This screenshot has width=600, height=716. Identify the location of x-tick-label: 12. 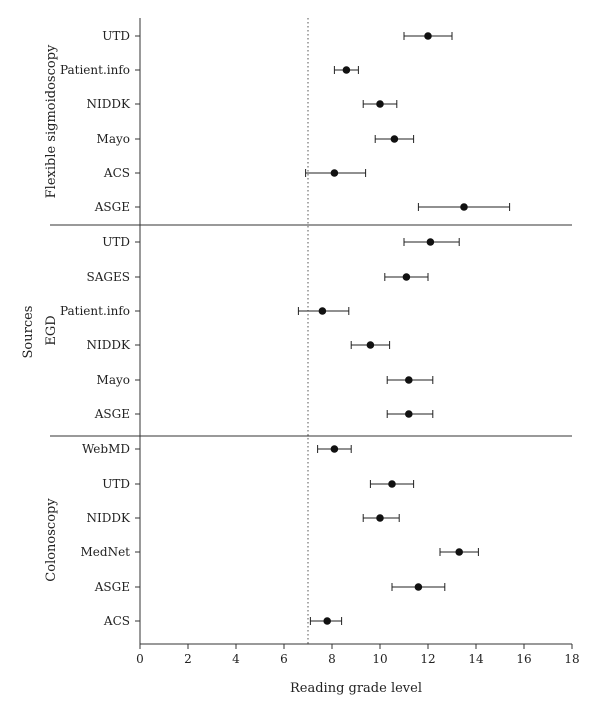
(427, 659).